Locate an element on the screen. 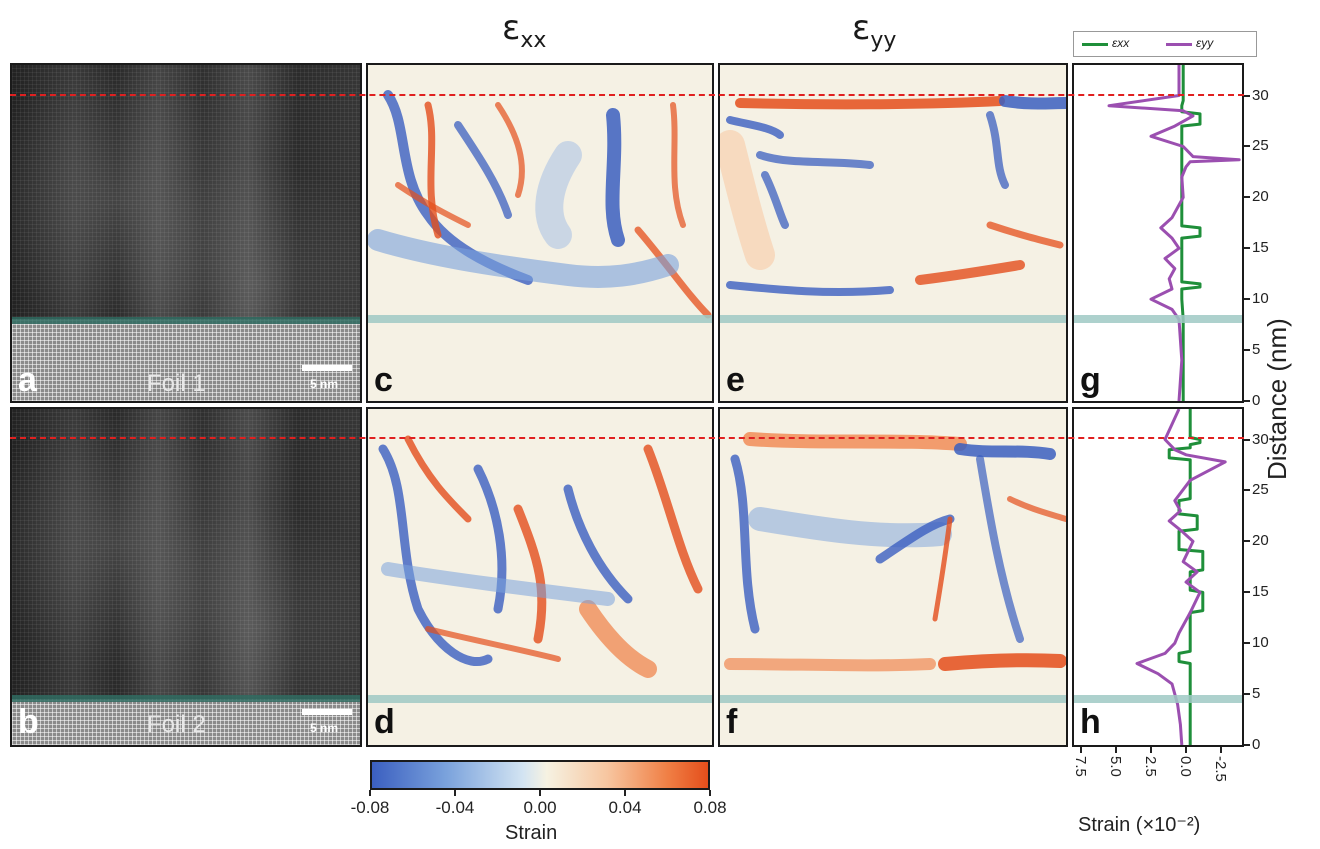  scale-text-b: 5 nm is located at coordinates (324, 728).